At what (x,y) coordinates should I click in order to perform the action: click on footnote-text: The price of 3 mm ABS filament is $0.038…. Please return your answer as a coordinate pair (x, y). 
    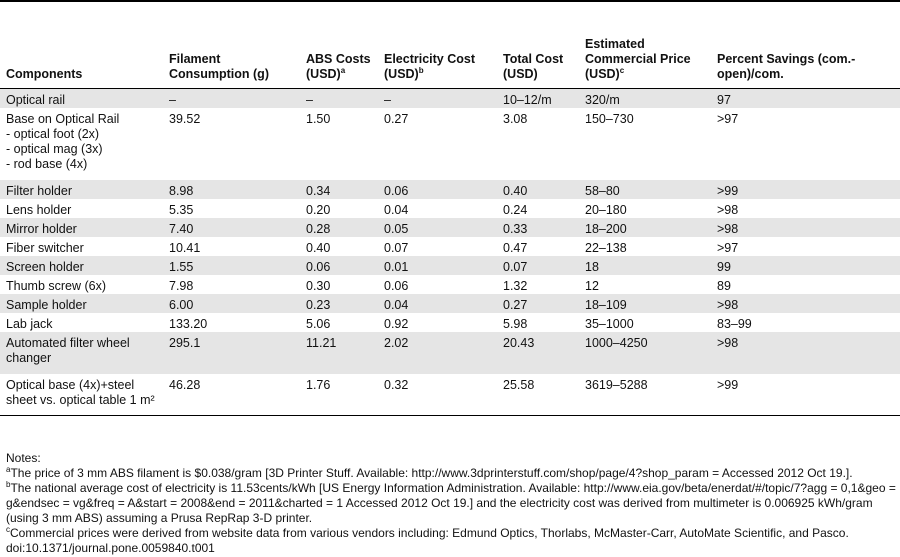
    Looking at the image, I should click on (431, 473).